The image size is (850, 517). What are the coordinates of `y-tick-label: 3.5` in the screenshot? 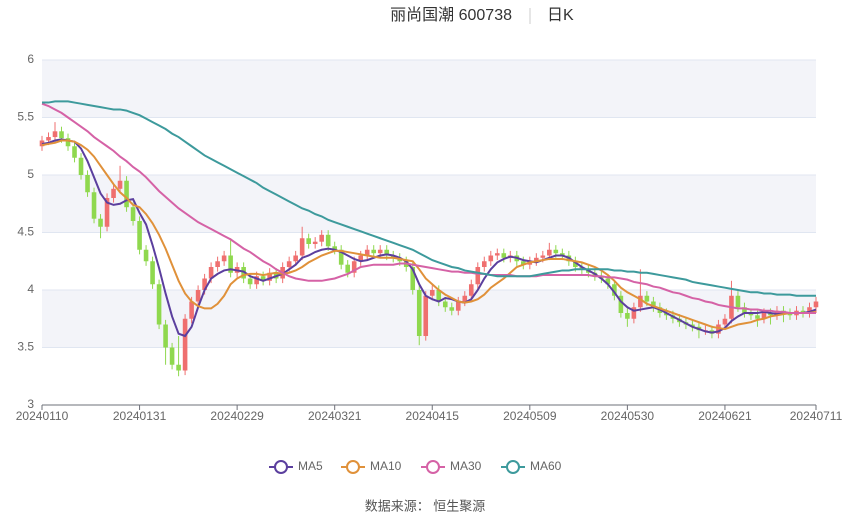 It's located at (25, 347).